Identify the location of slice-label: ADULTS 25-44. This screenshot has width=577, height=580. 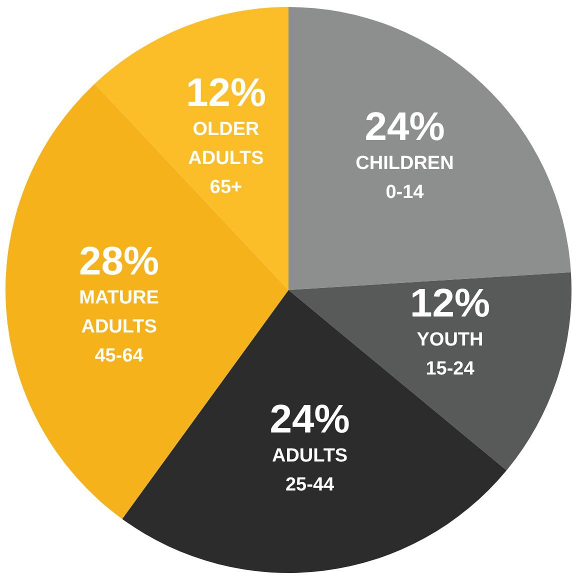
(310, 470).